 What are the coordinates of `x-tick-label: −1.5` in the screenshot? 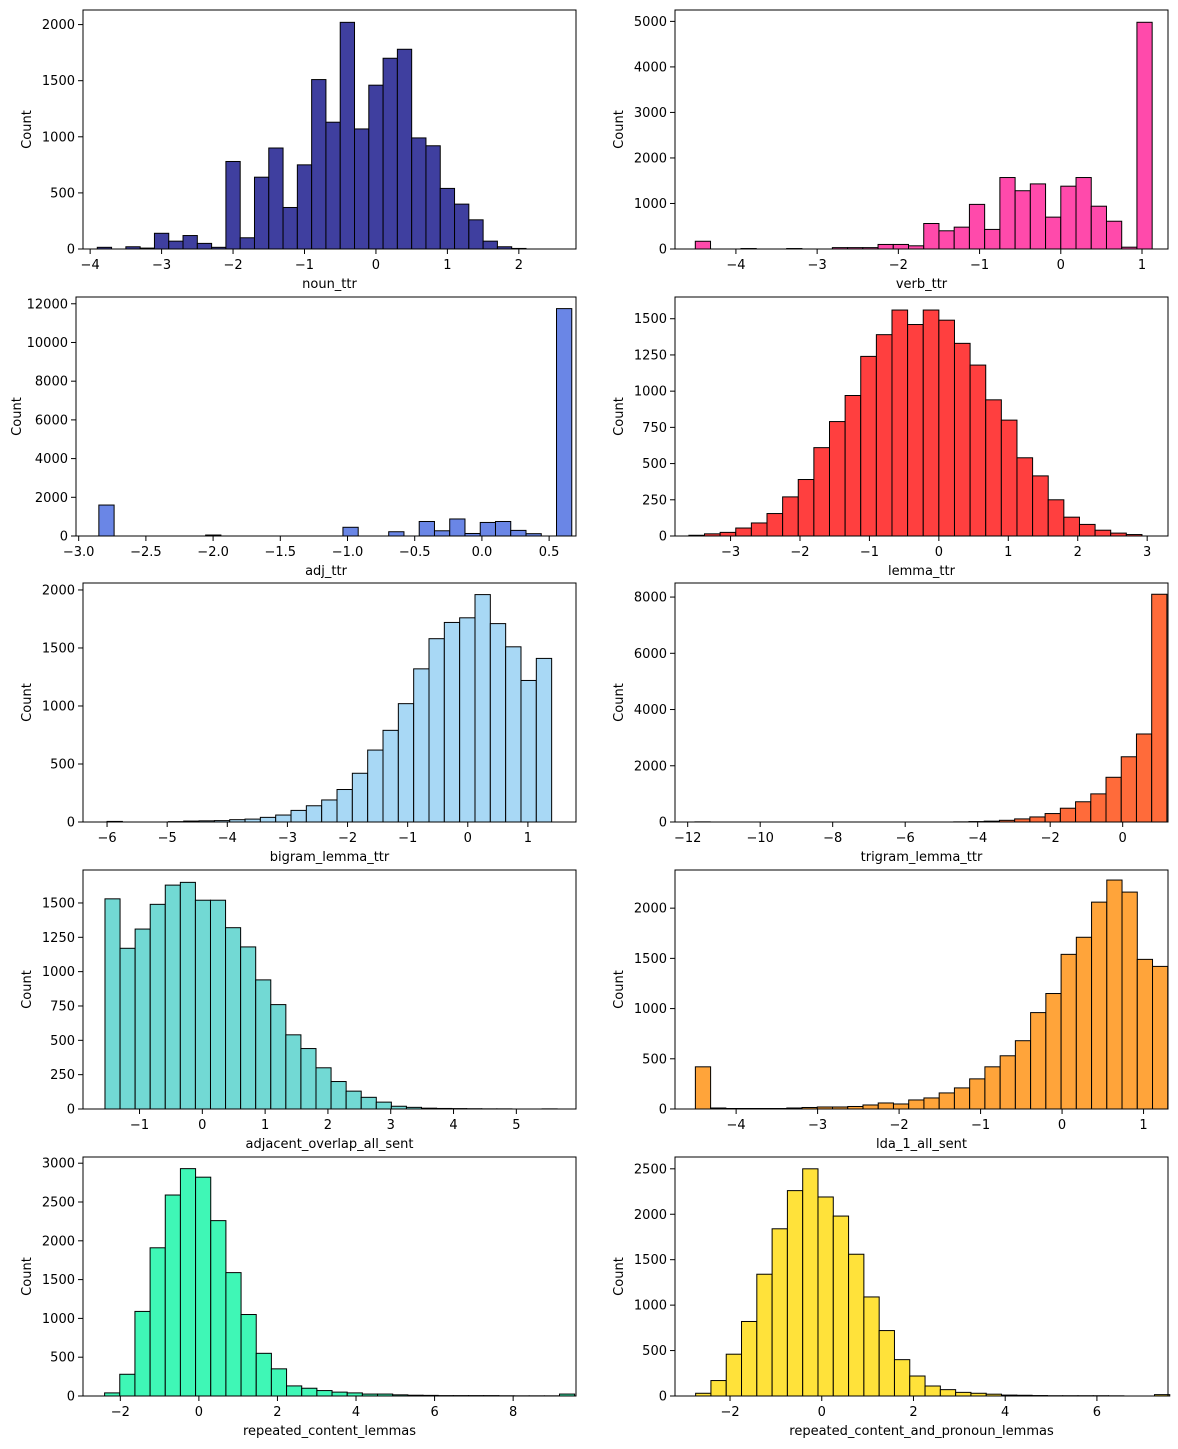 It's located at (281, 552).